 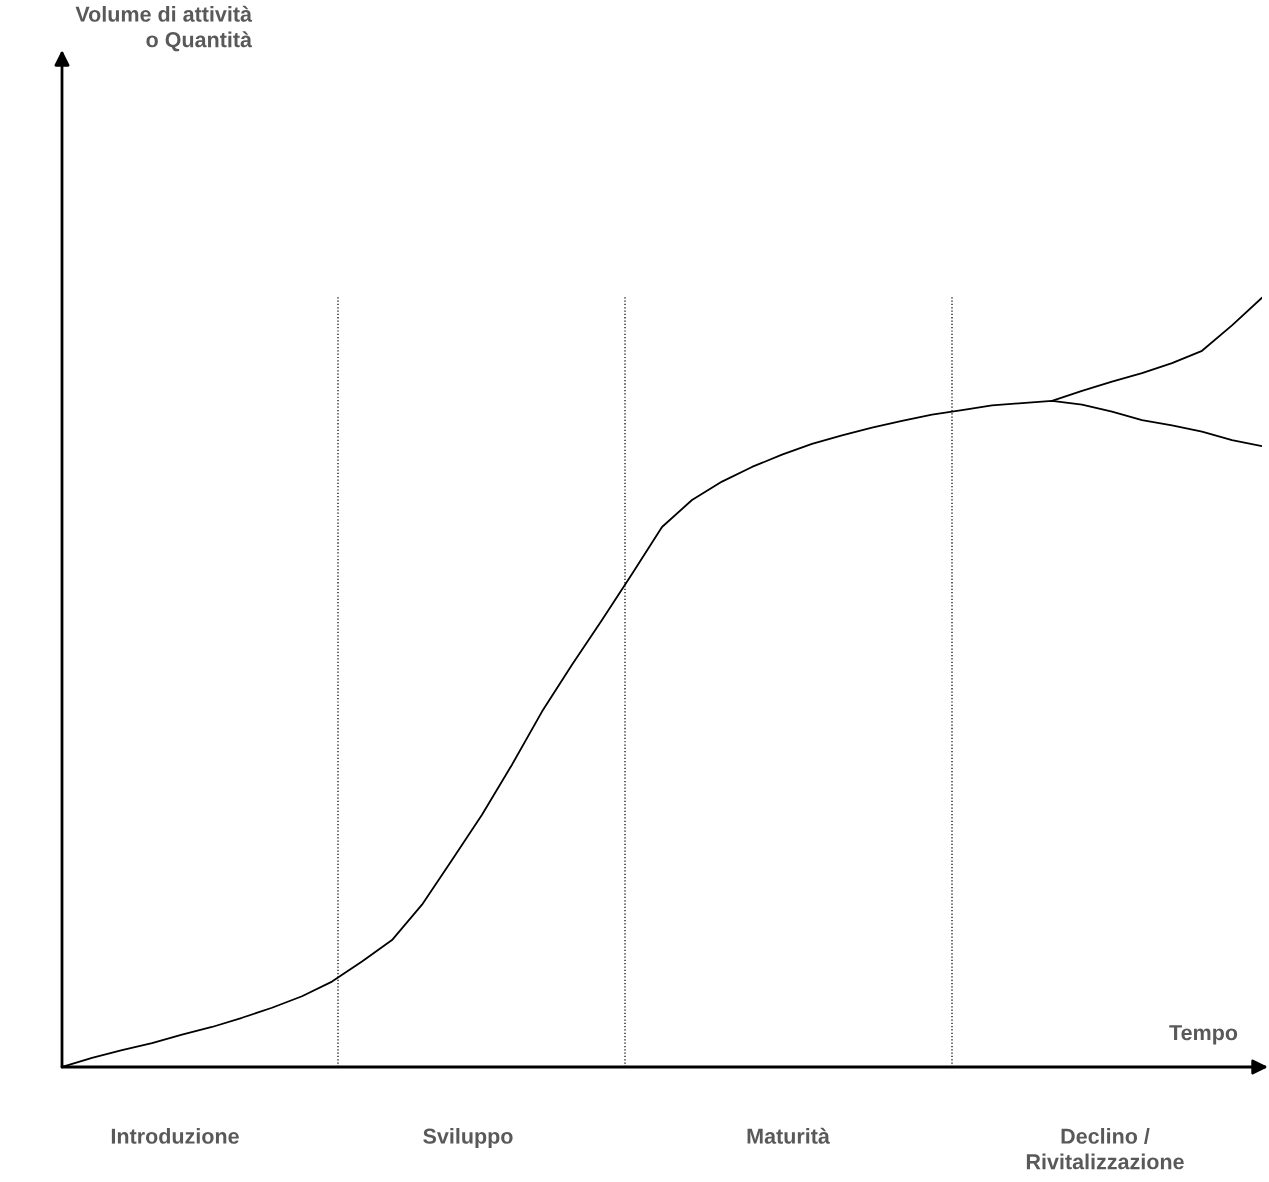 What do you see at coordinates (788, 1135) in the screenshot?
I see `text: Maturità` at bounding box center [788, 1135].